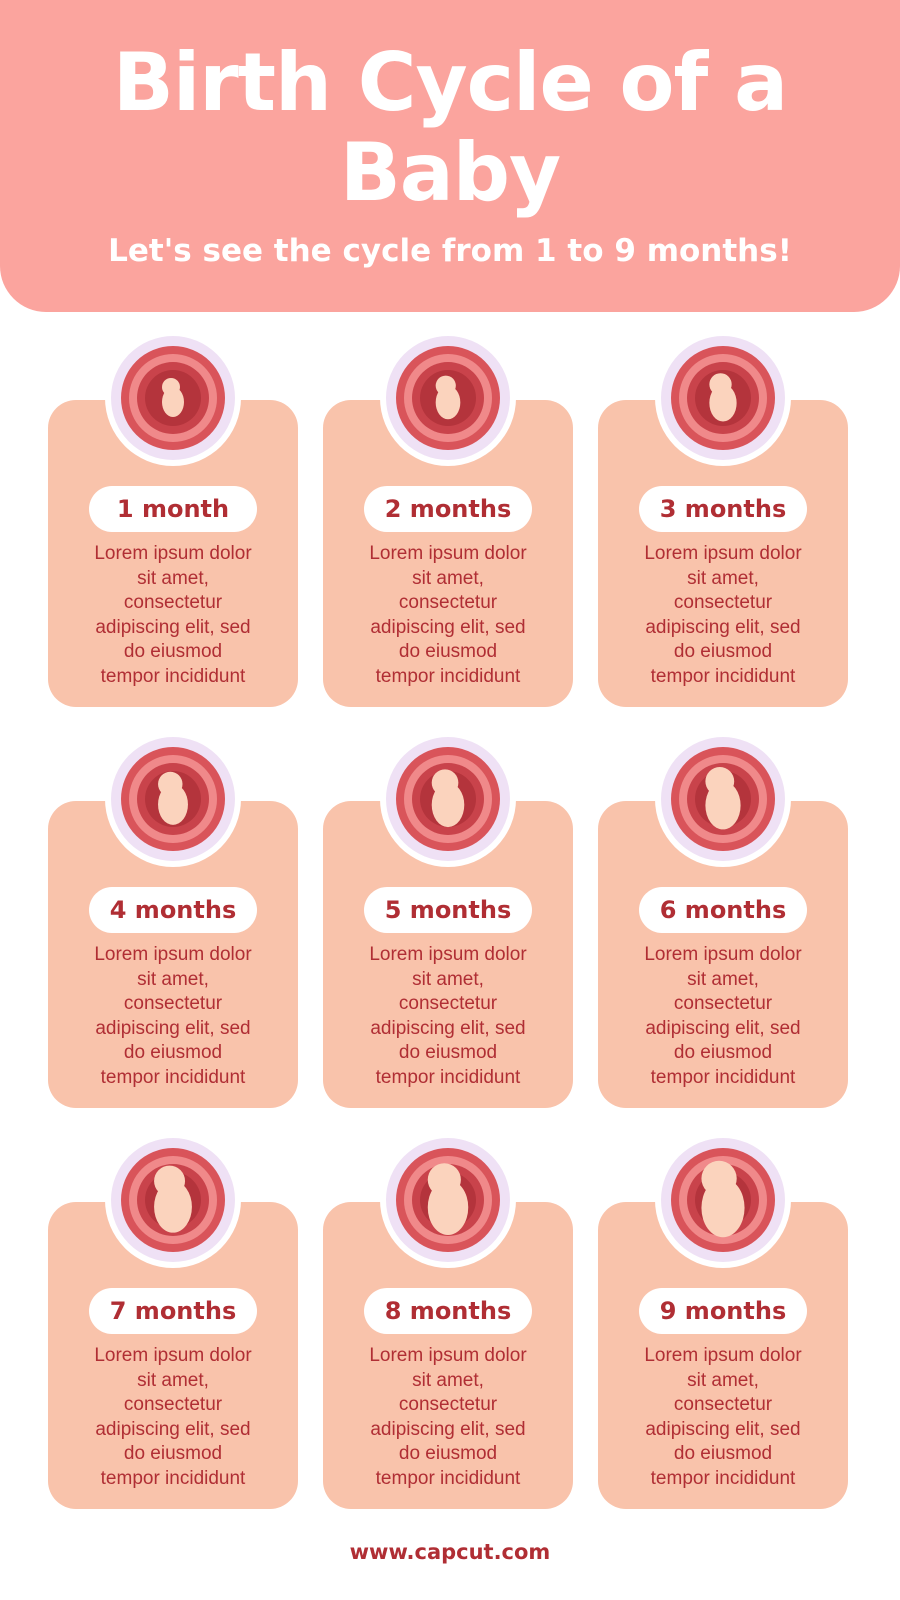 The width and height of the screenshot is (900, 1600). I want to click on stage-label: 8 months, so click(448, 1311).